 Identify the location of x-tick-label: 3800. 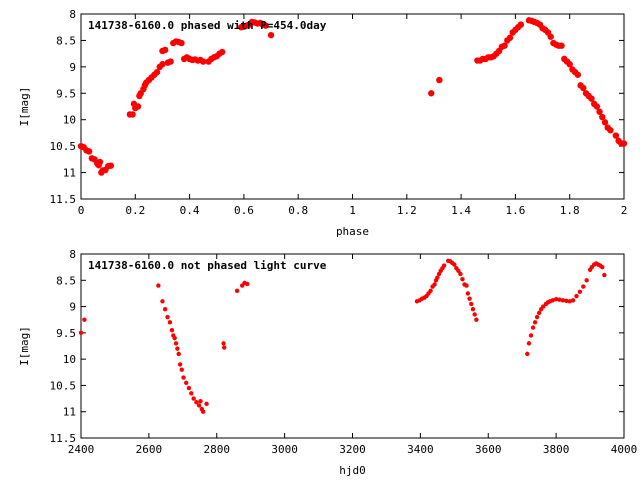
(556, 449).